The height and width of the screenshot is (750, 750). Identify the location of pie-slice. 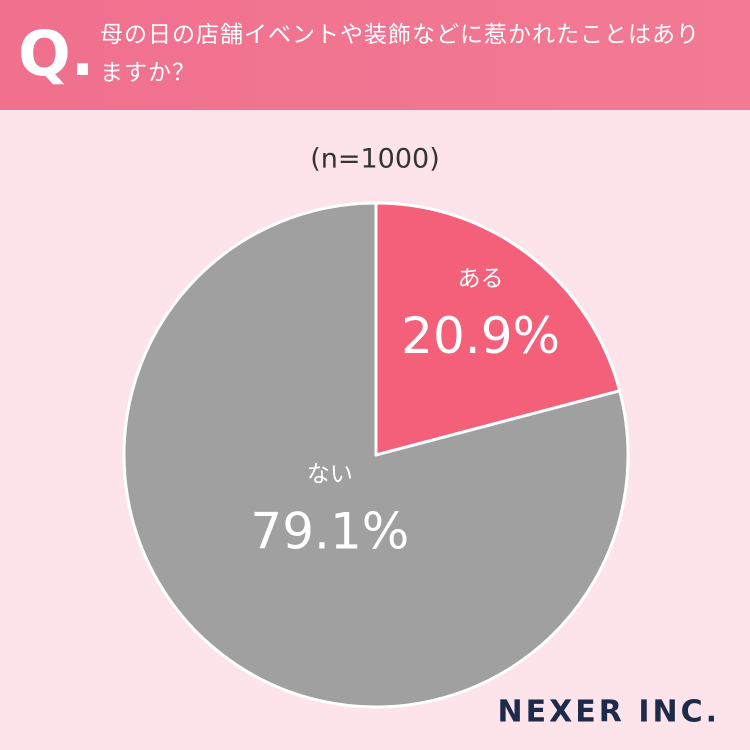
(498, 329).